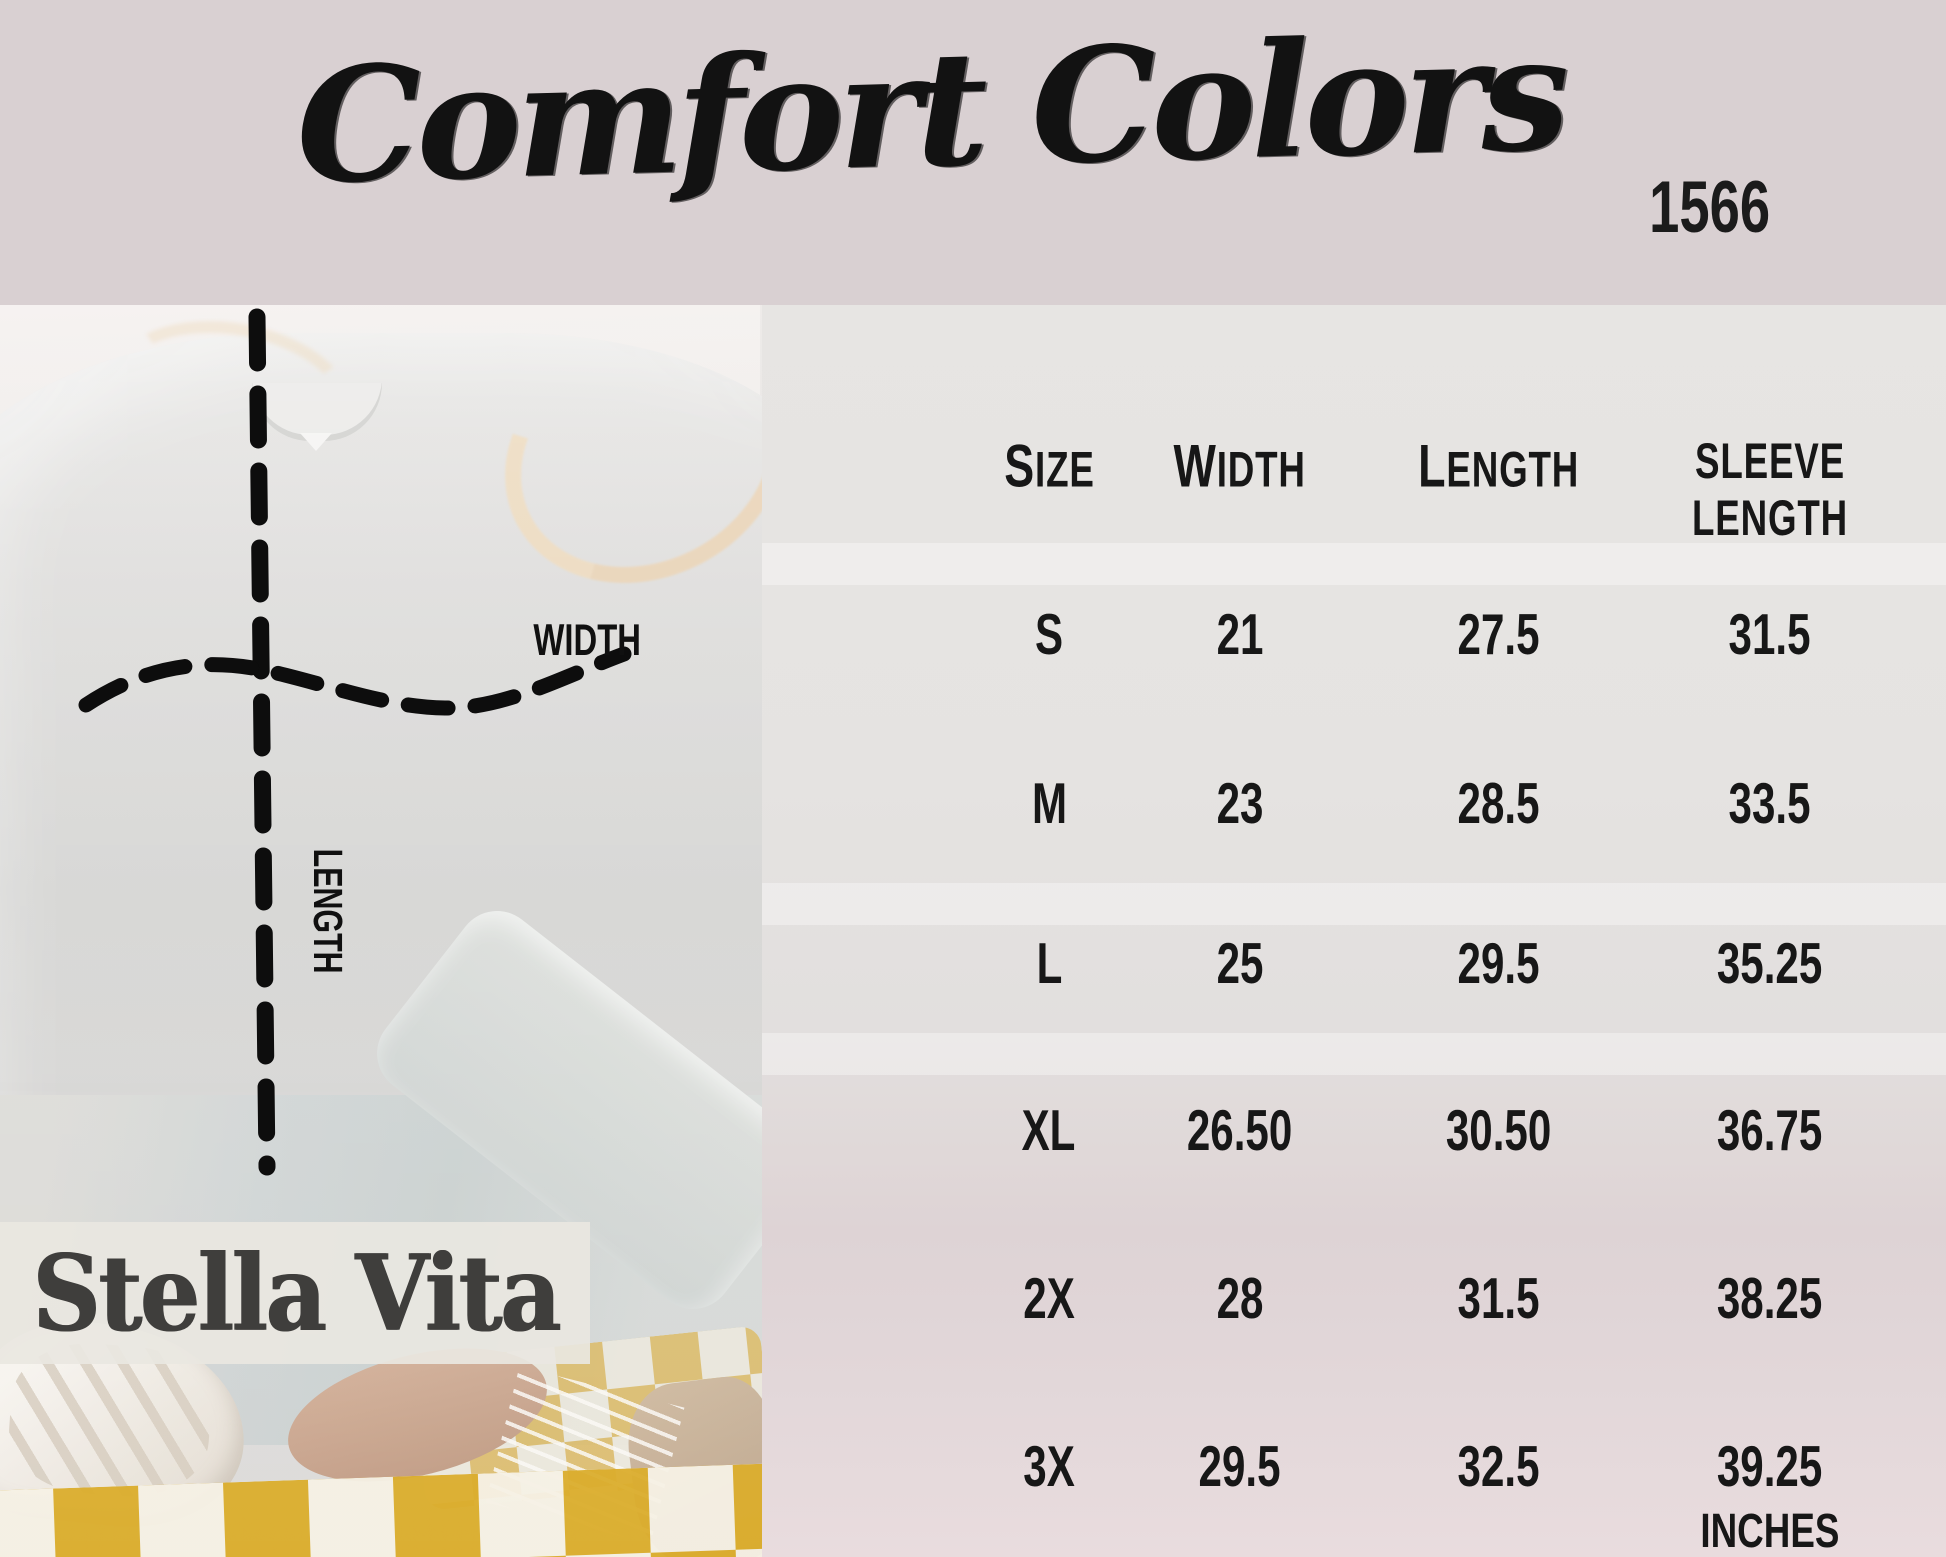 This screenshot has height=1557, width=1946. I want to click on cell-sleeve-length: 31.5, so click(1769, 635).